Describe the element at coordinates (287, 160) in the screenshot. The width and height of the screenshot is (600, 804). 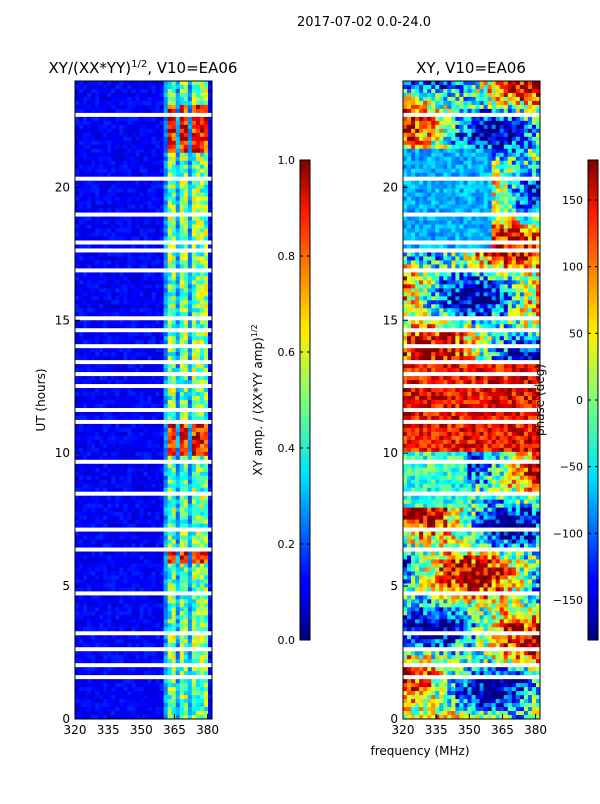
I see `colorbar-tick-label: 1.0` at that location.